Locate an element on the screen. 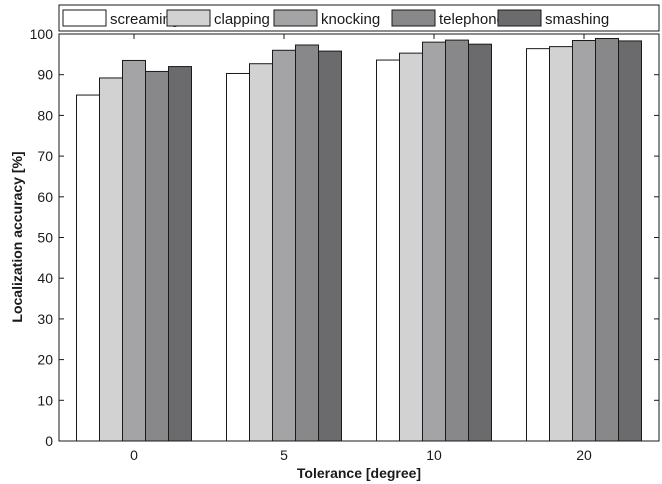 This screenshot has width=662, height=484. legend-box is located at coordinates (359, 18).